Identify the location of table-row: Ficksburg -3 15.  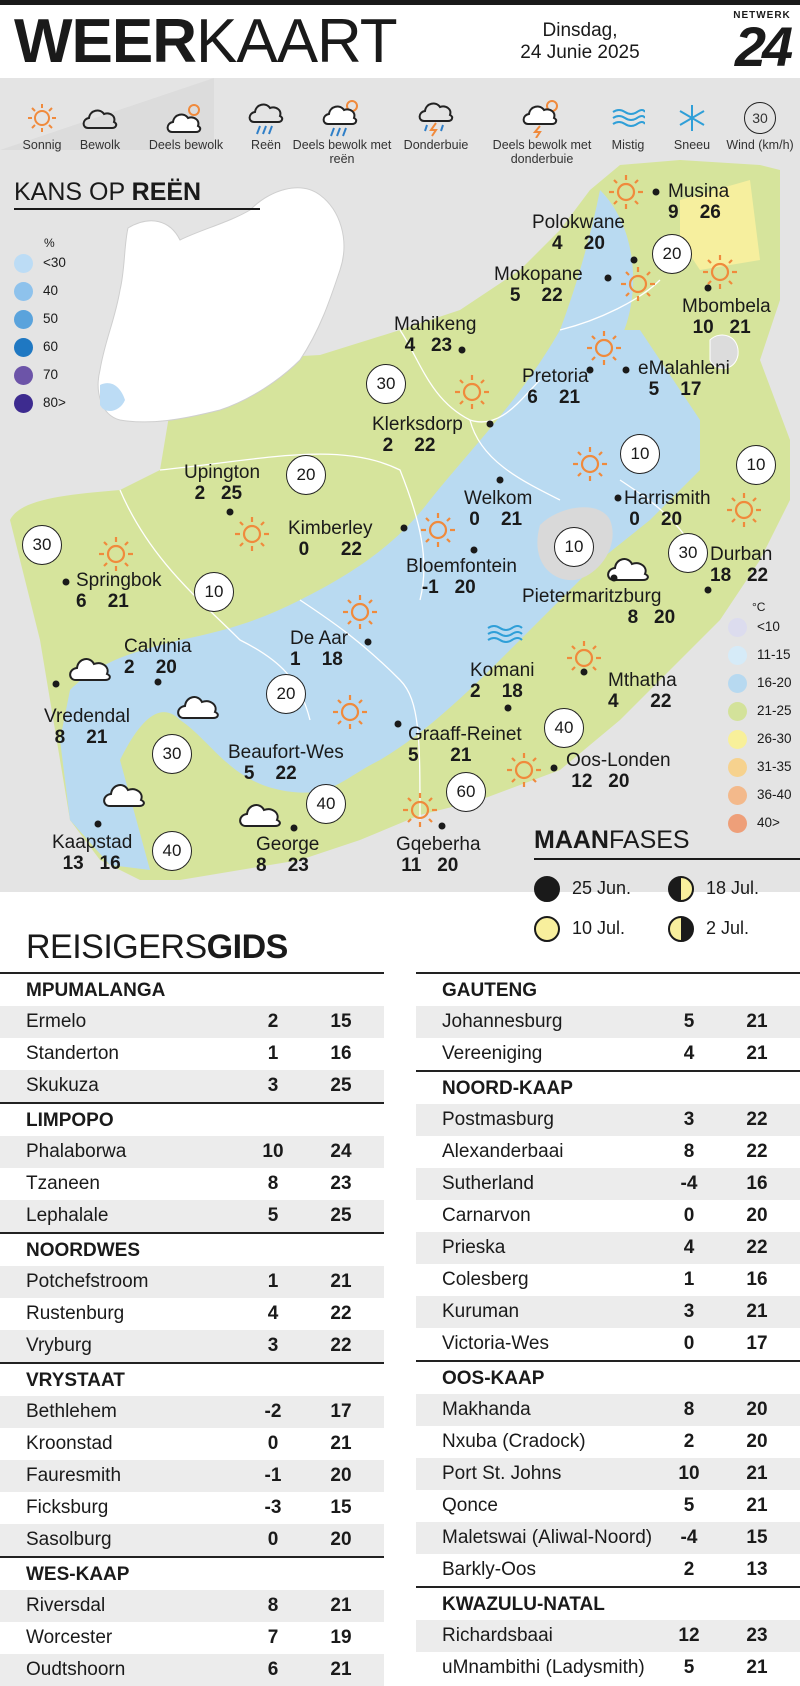
(192, 1508).